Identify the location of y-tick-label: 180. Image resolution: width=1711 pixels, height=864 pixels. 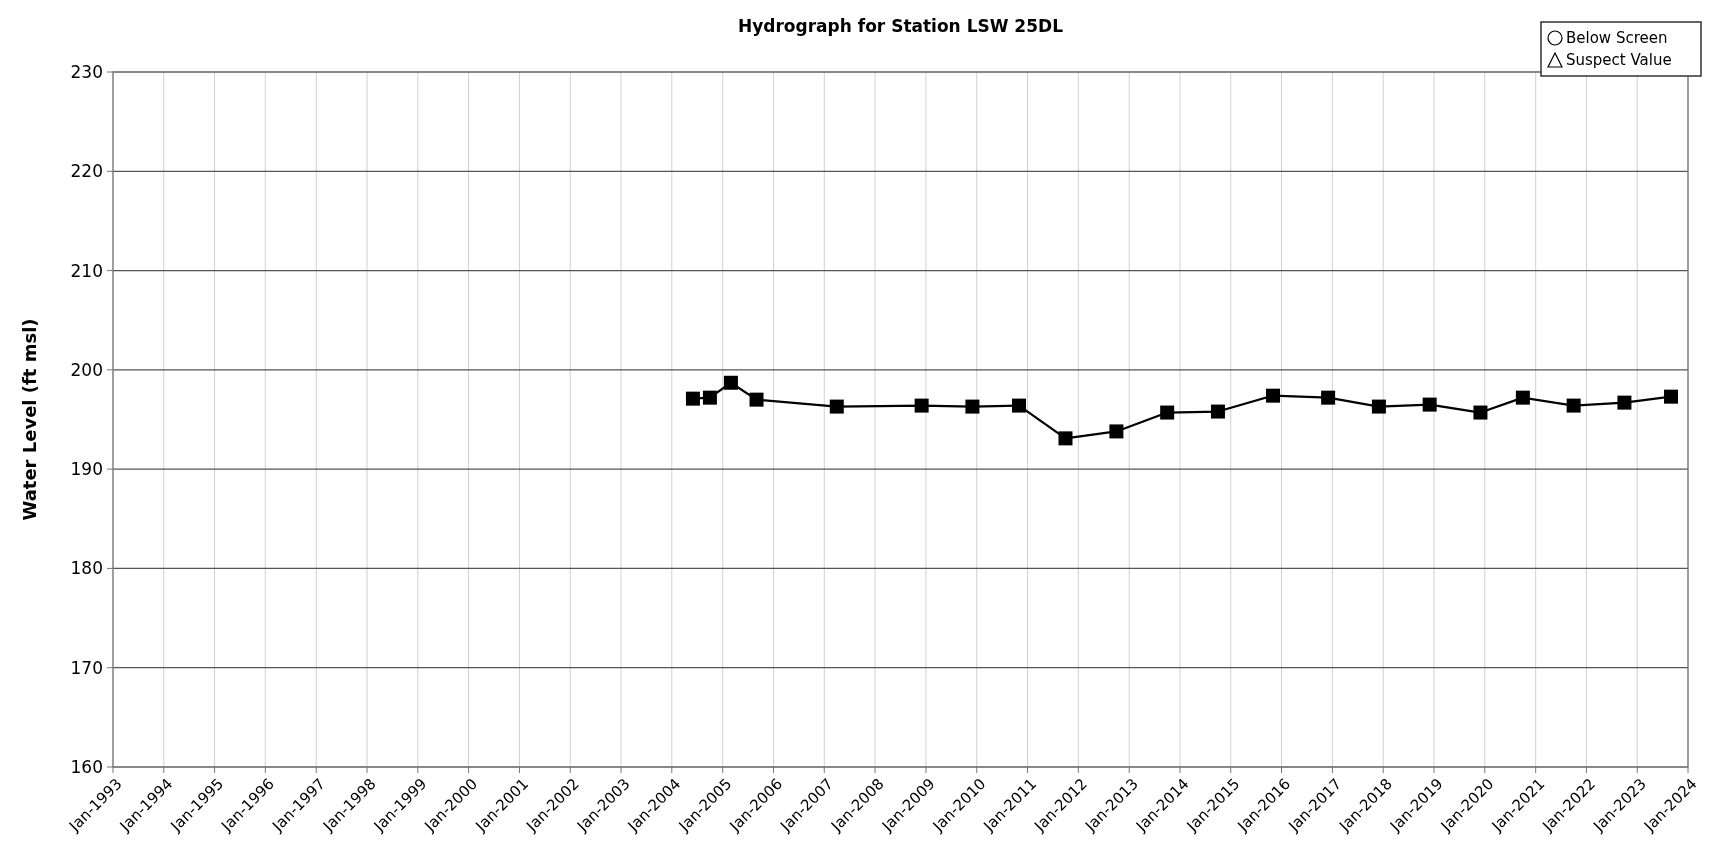
(86, 568).